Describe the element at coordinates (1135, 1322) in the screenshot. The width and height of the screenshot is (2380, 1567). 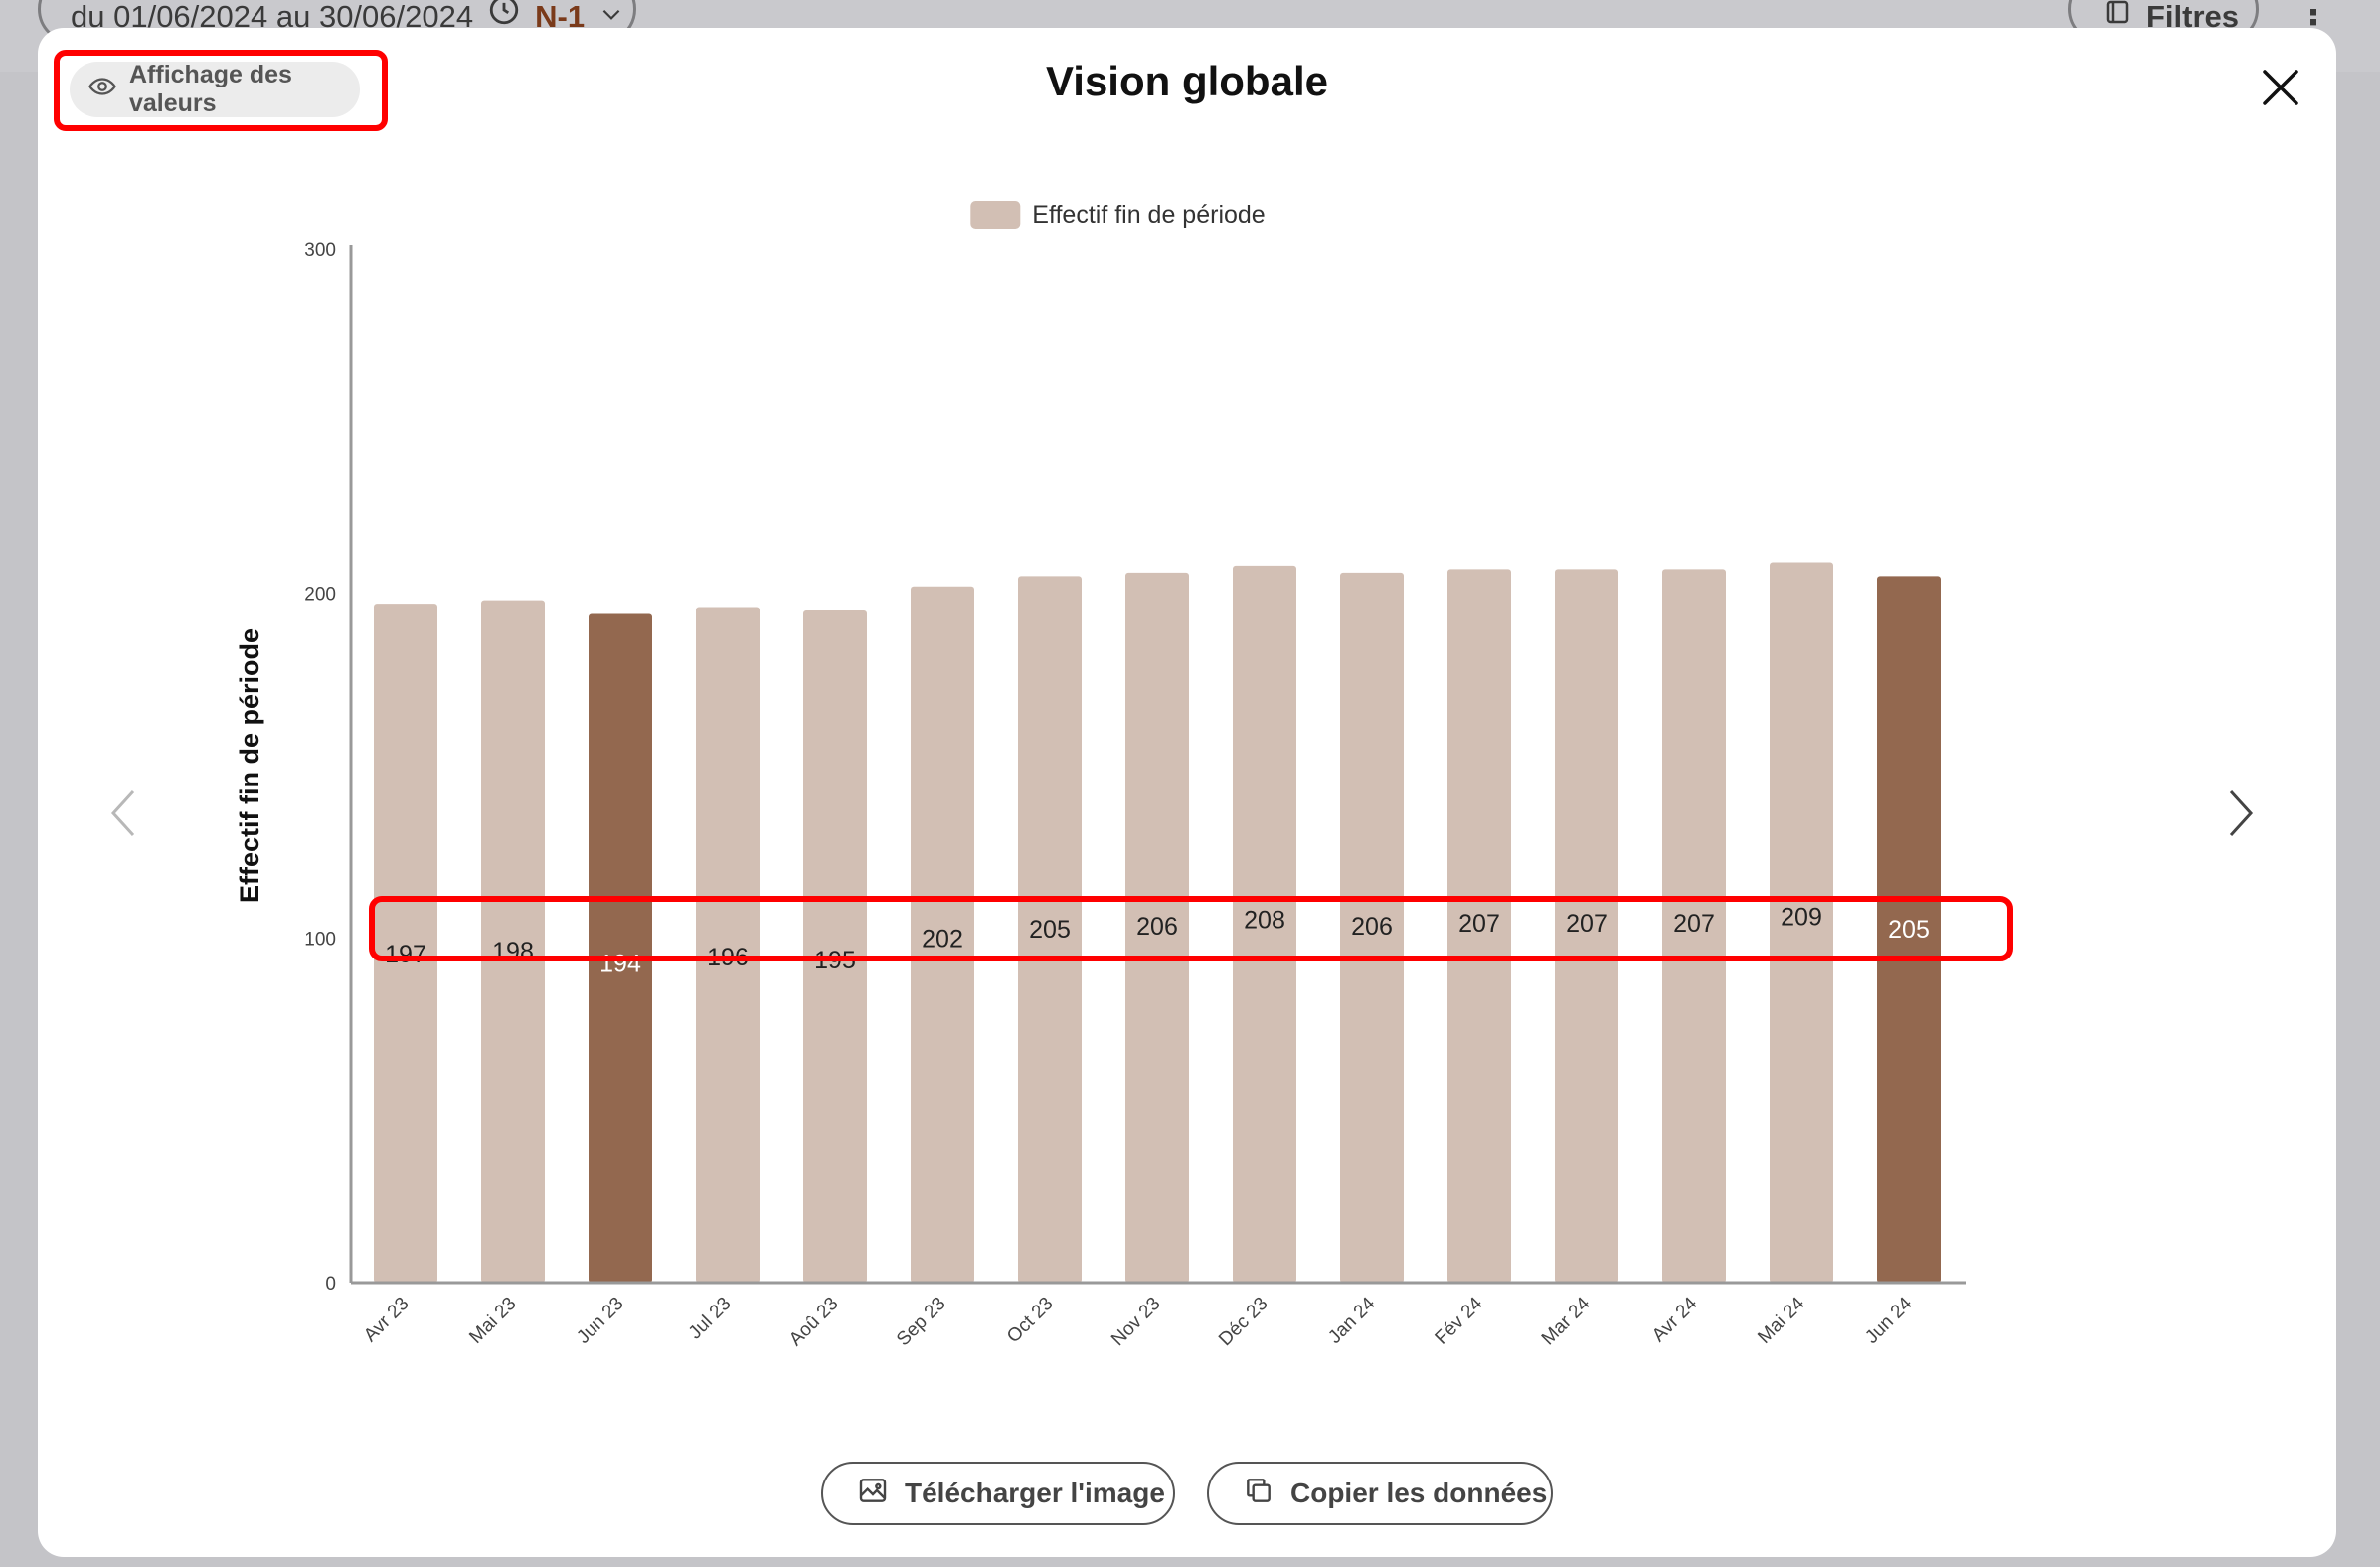
I see `x-tick-label: Nov 23` at that location.